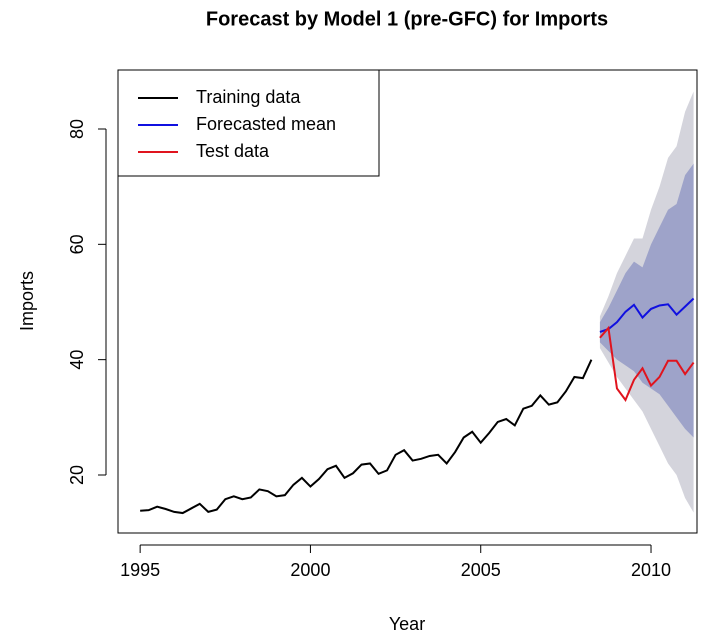 The width and height of the screenshot is (707, 638). Describe the element at coordinates (248, 97) in the screenshot. I see `legend-label: Training data` at that location.